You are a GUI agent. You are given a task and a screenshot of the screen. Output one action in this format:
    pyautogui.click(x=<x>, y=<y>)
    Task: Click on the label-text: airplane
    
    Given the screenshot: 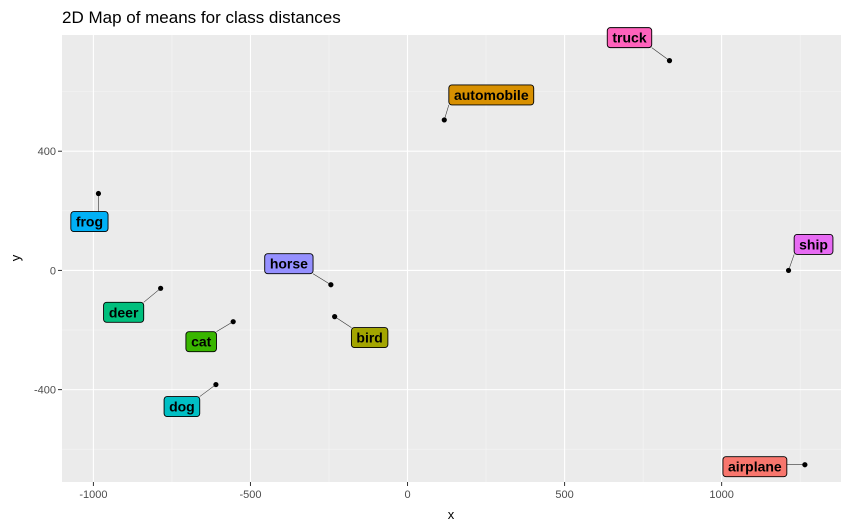 What is the action you would take?
    pyautogui.click(x=755, y=467)
    